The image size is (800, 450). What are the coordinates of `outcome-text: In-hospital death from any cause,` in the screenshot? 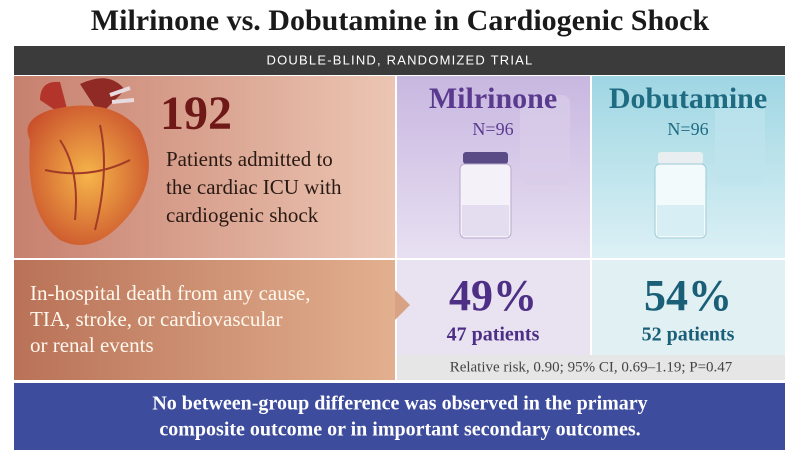 It's located at (170, 293).